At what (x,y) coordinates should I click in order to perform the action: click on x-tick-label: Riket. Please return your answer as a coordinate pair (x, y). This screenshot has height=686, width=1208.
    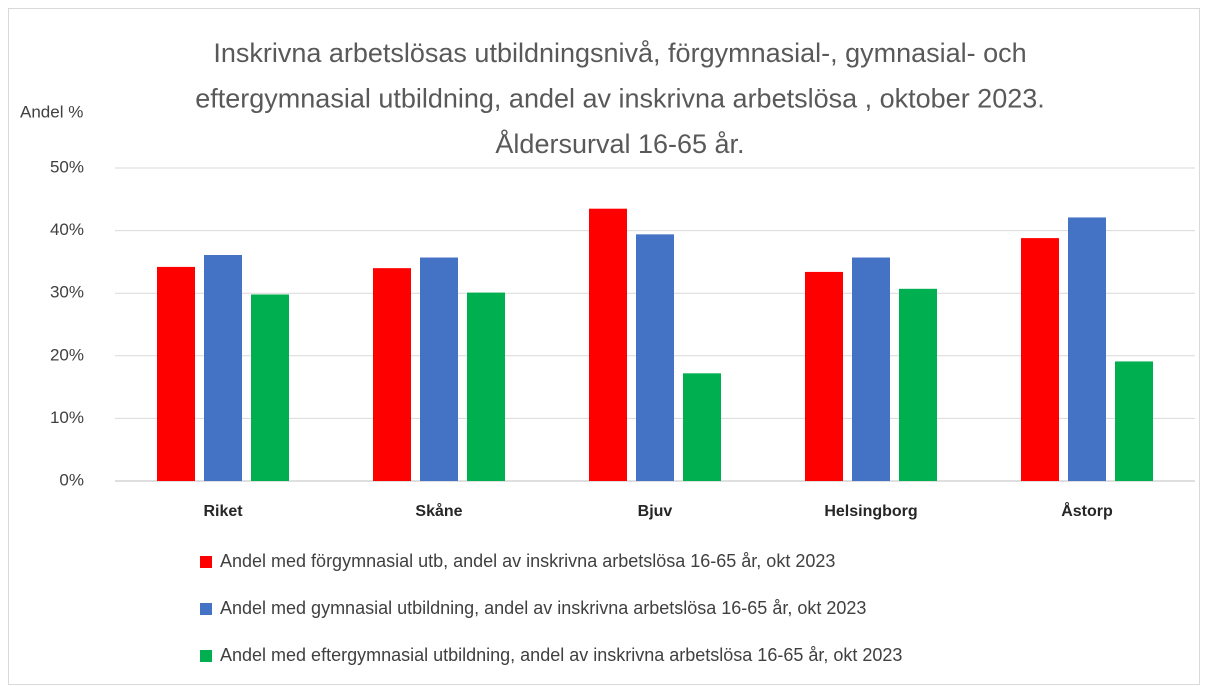
    Looking at the image, I should click on (223, 511).